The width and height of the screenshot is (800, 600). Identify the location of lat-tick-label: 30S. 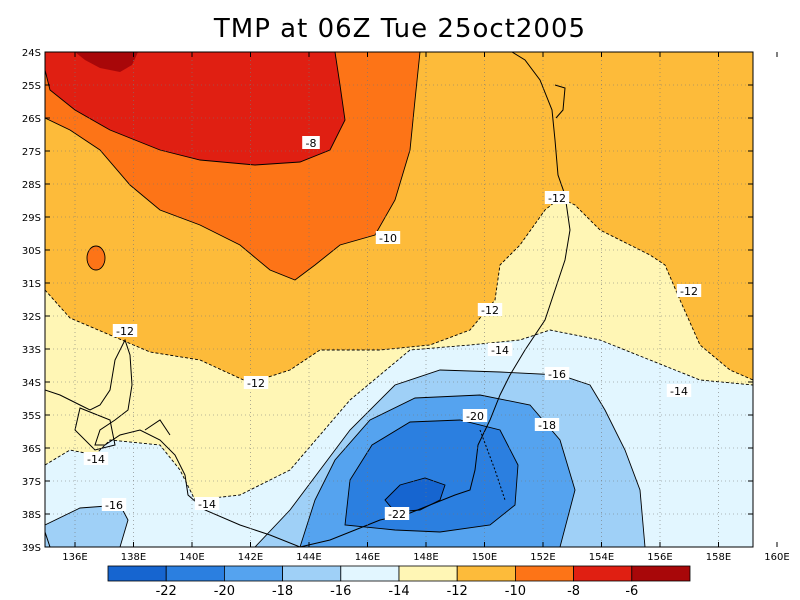
(31, 251).